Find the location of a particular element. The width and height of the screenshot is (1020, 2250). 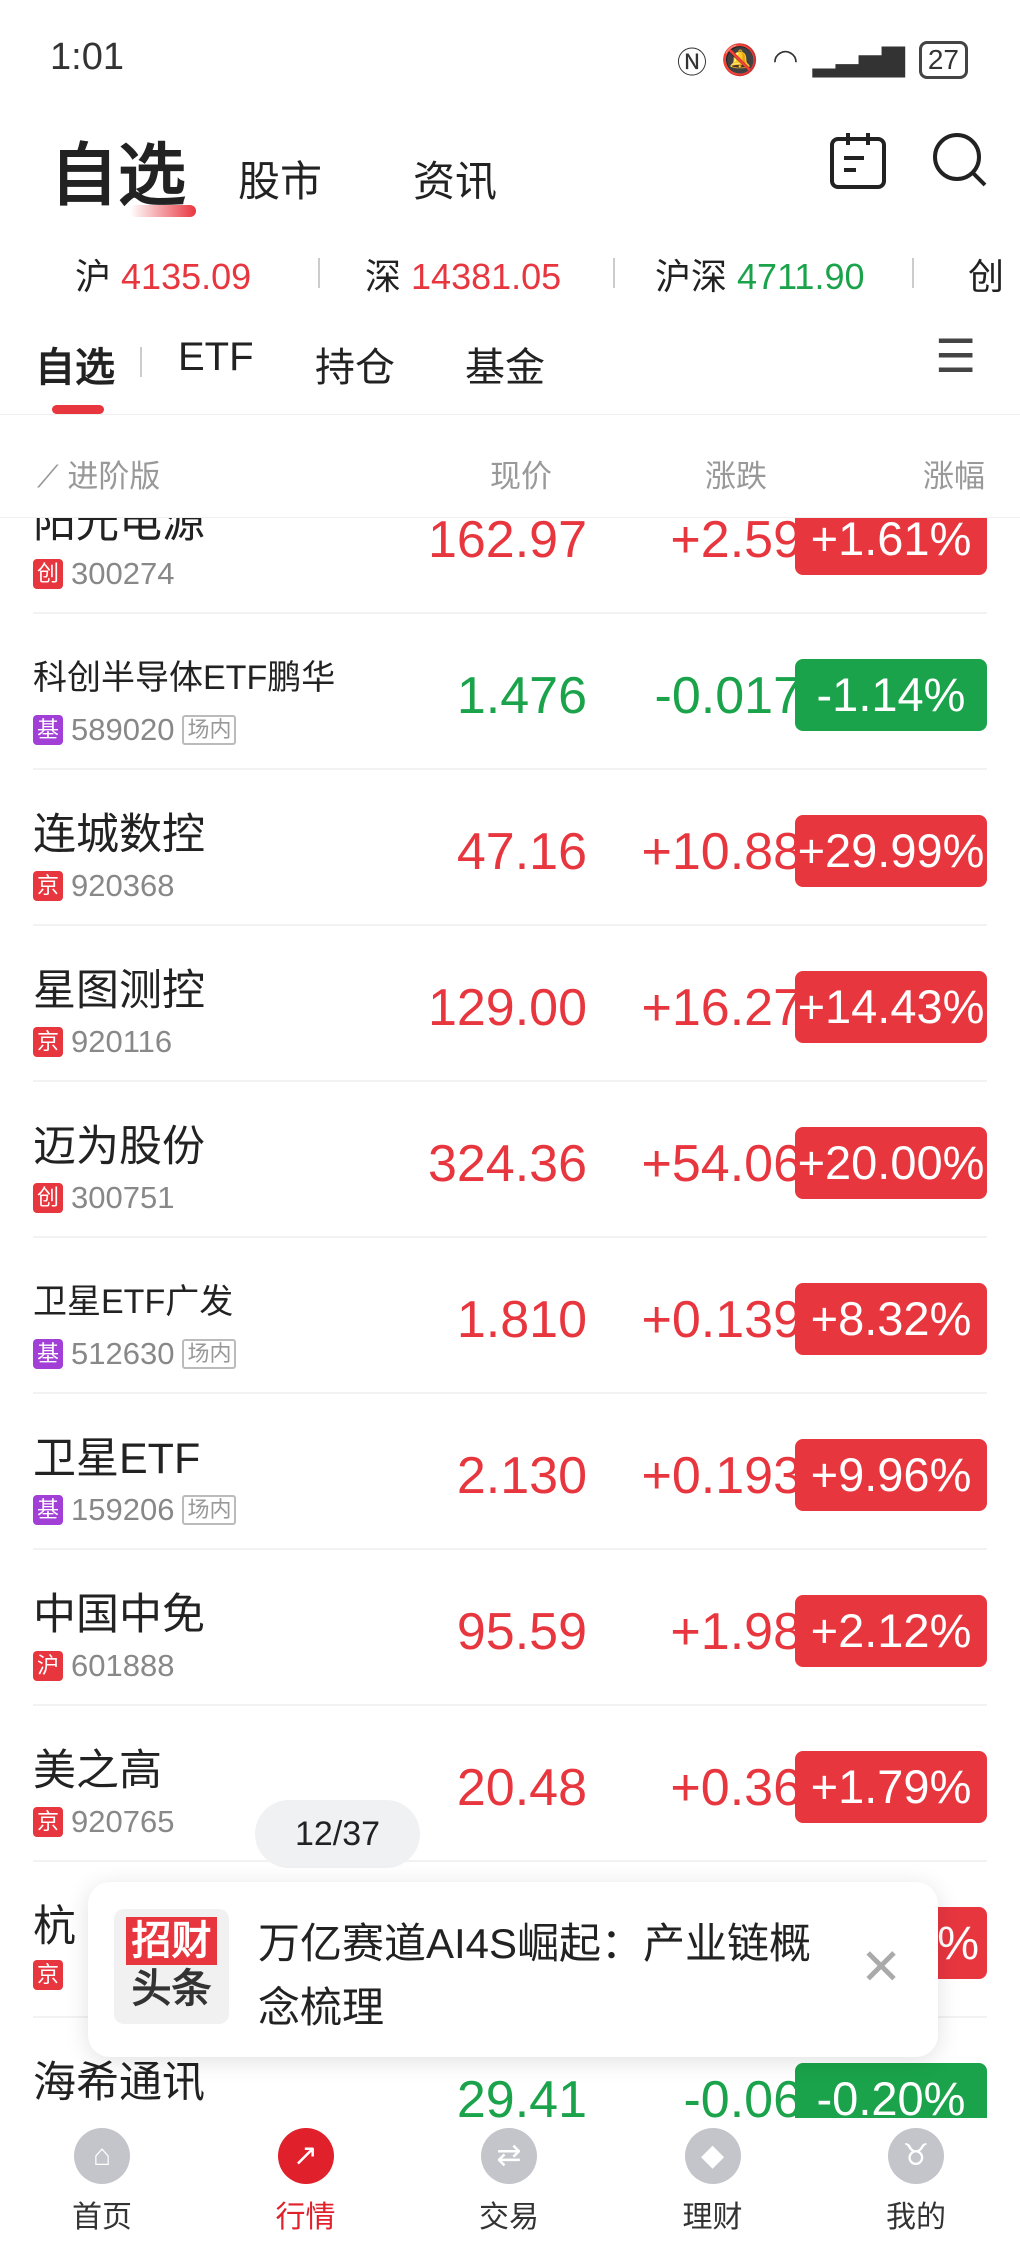

subtab-holdings: 持仓 is located at coordinates (355, 368).